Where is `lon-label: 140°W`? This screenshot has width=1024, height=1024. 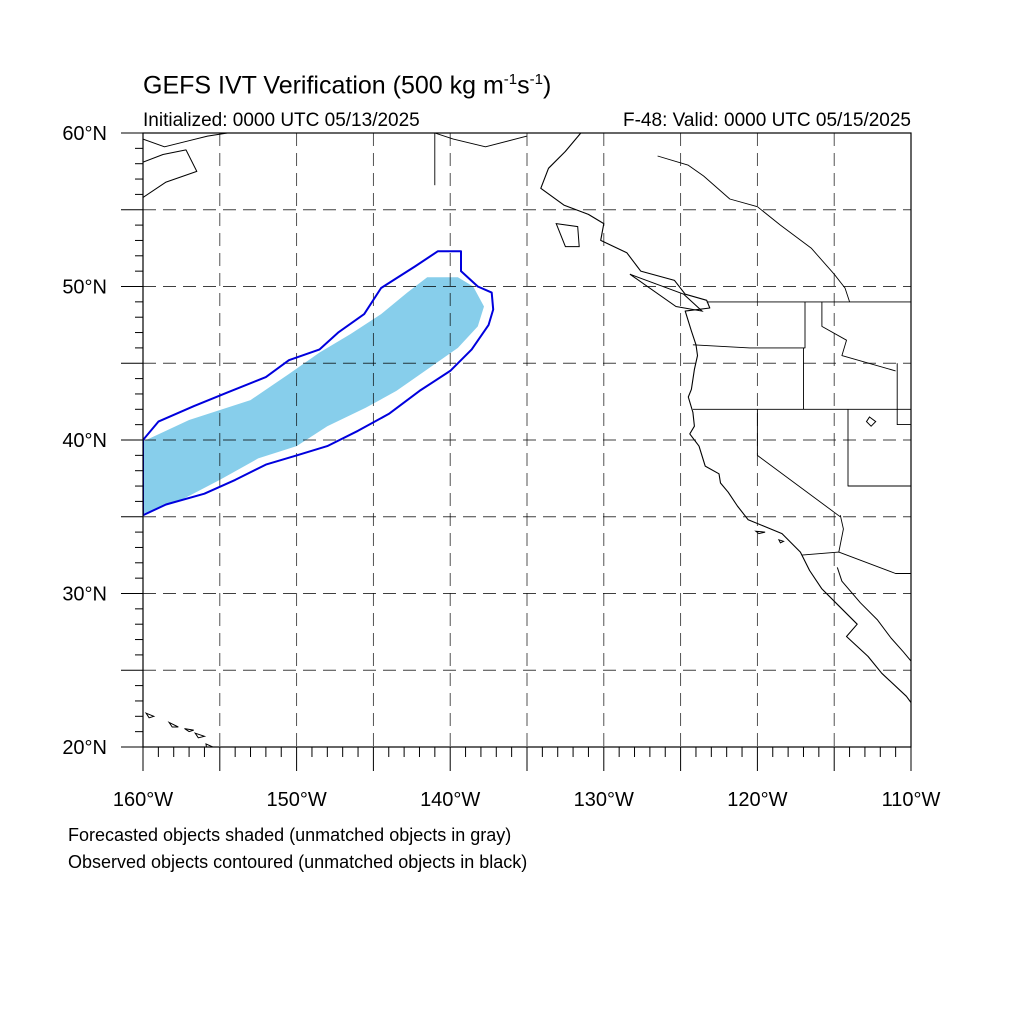 lon-label: 140°W is located at coordinates (450, 800).